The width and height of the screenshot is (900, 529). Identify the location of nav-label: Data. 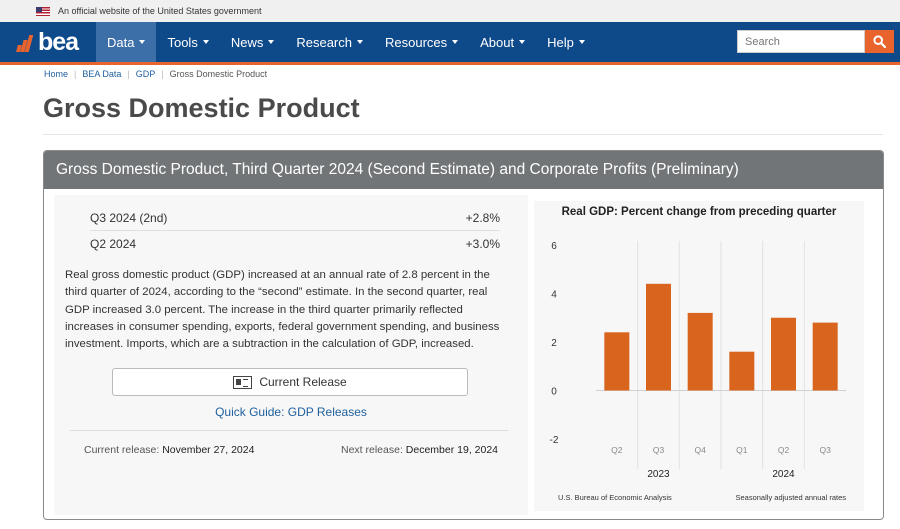
(121, 42).